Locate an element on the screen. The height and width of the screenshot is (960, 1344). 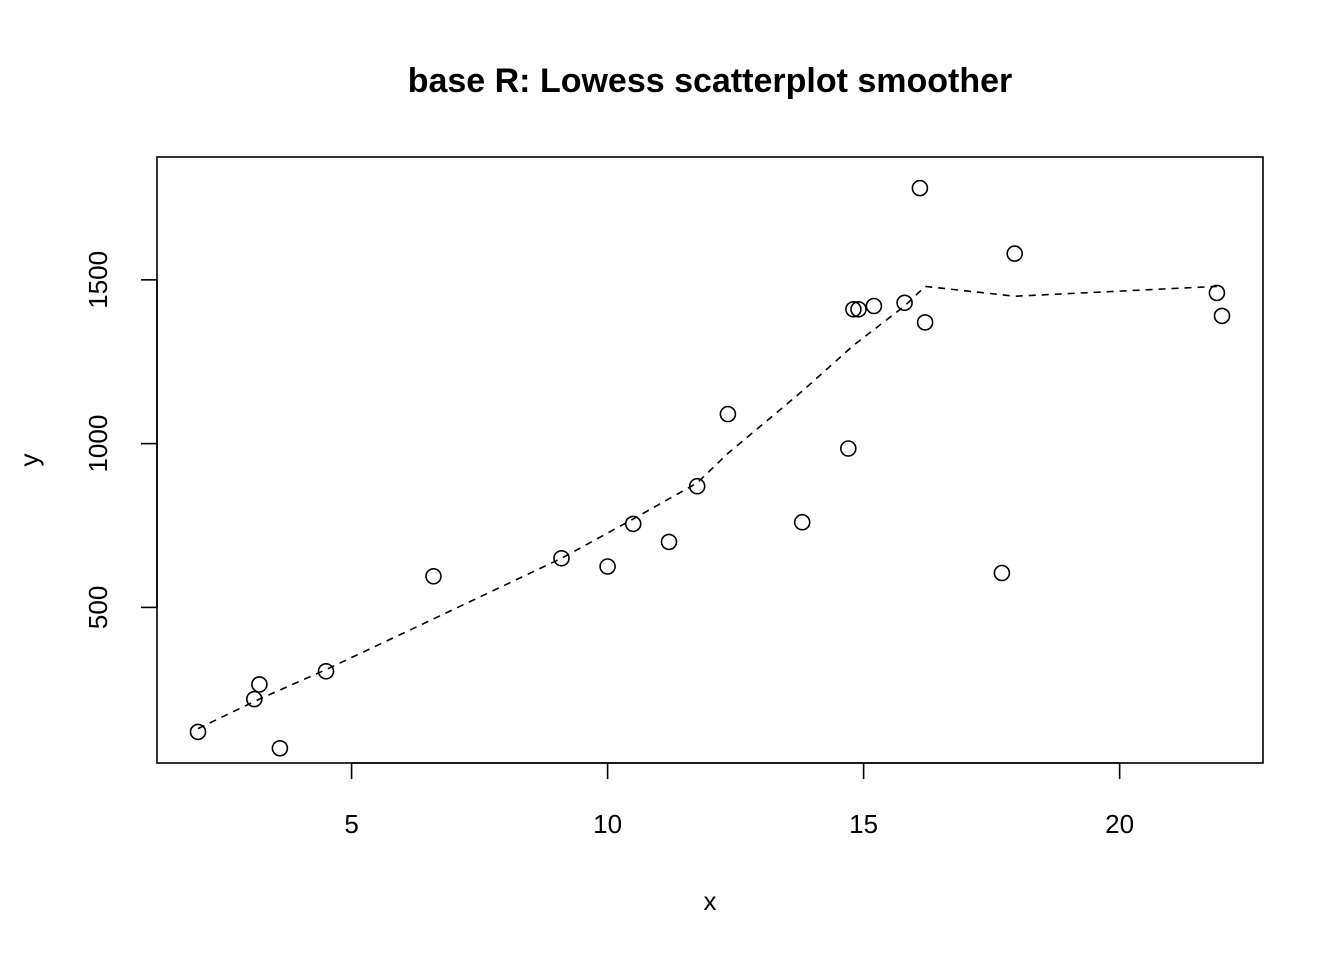
x-axis: 5 10 15 20 is located at coordinates (739, 800).